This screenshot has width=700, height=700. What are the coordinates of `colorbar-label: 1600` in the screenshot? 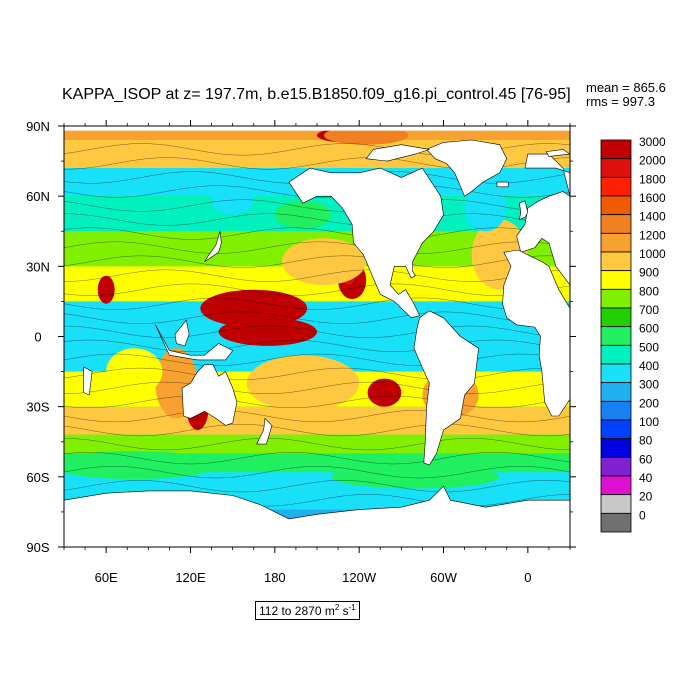 It's located at (652, 198).